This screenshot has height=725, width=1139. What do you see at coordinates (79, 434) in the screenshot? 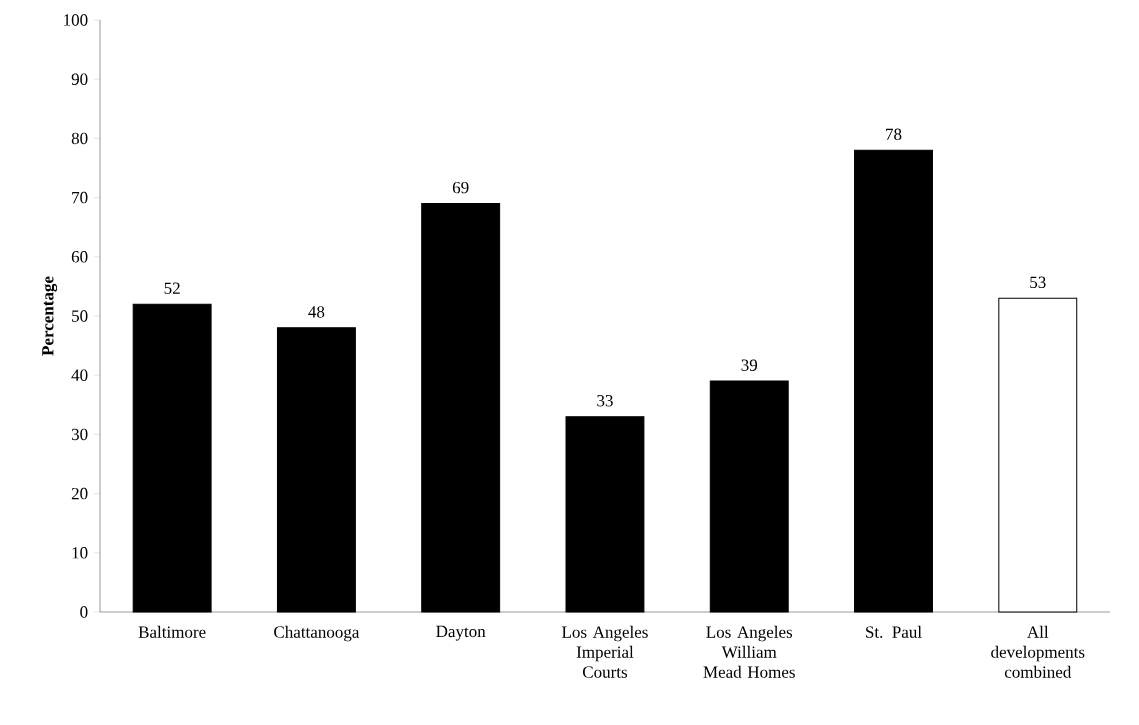
I see `y-tick-label: 30` at bounding box center [79, 434].